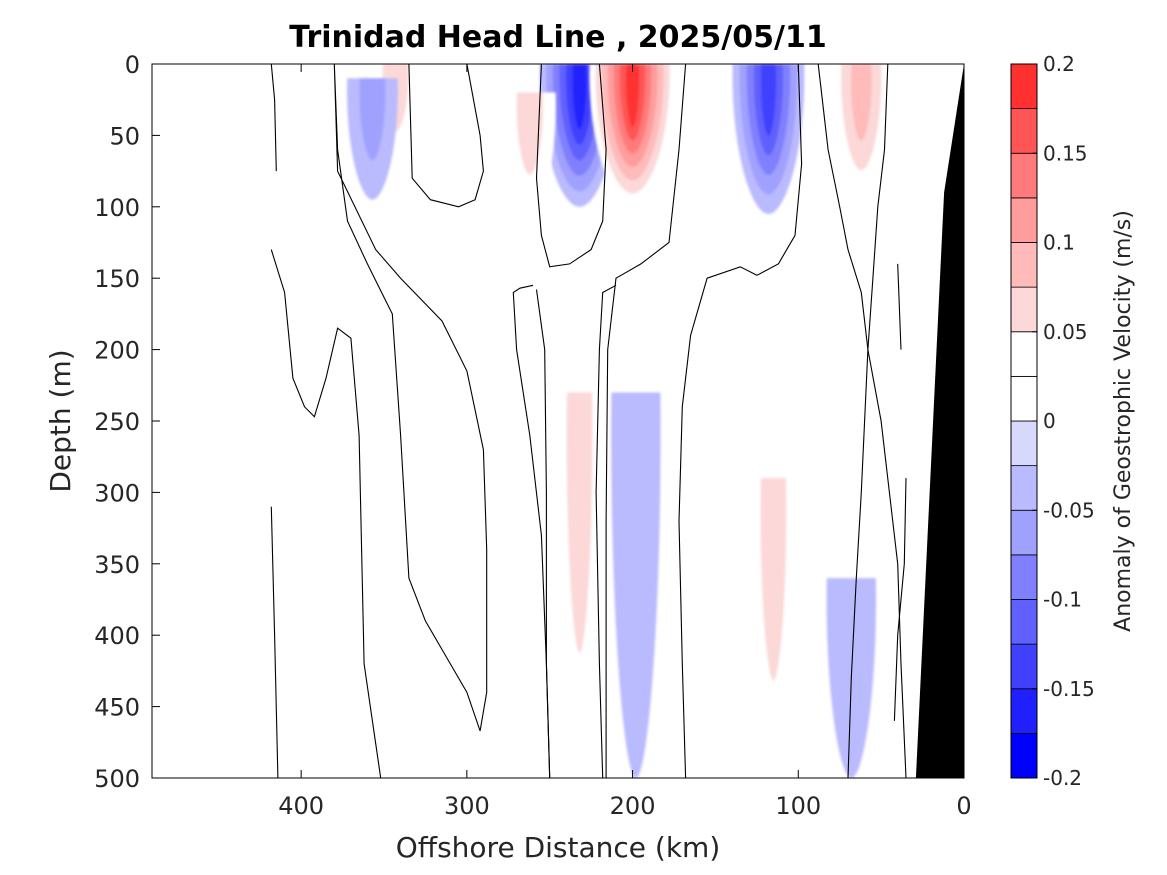  Describe the element at coordinates (798, 806) in the screenshot. I see `x-tick-label: 100` at that location.